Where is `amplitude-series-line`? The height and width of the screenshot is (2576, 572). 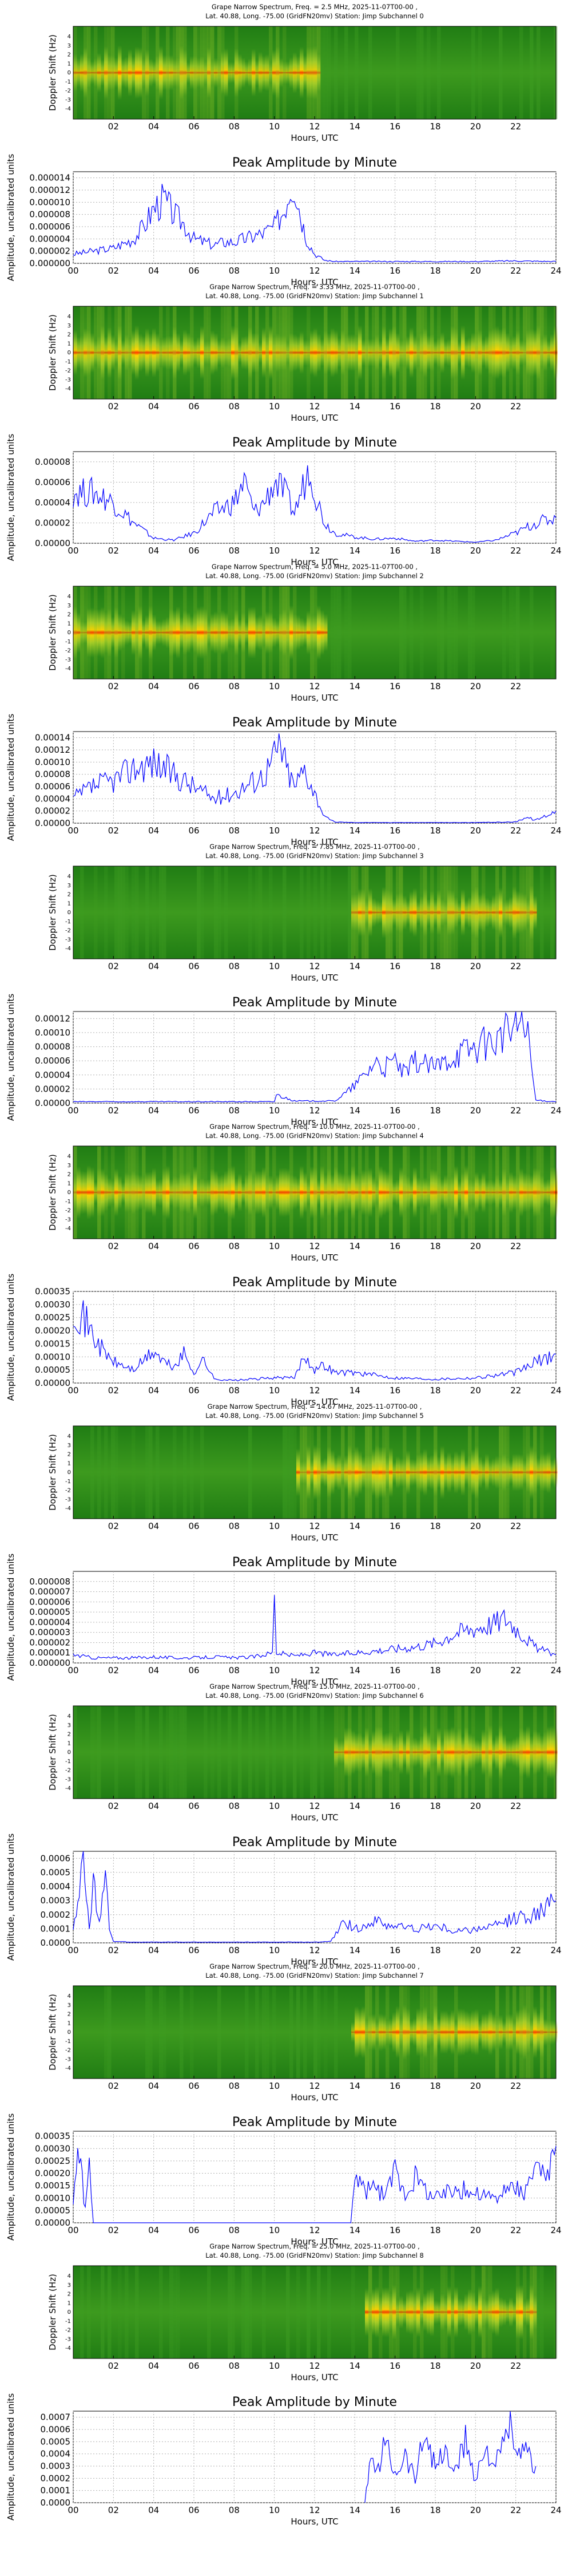
amplitude-series-line is located at coordinates (450, 2457).